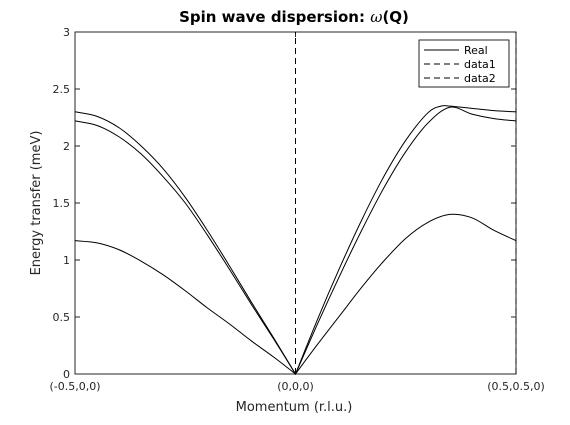  What do you see at coordinates (66, 32) in the screenshot?
I see `y-tick-label: 3` at bounding box center [66, 32].